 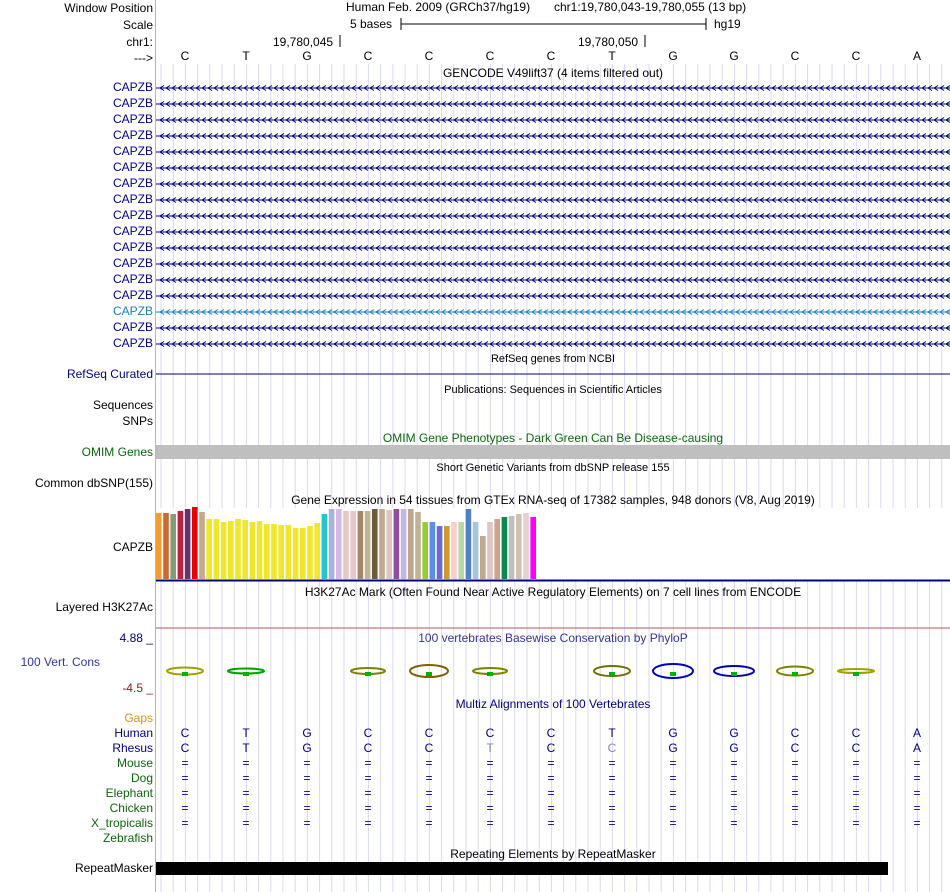 What do you see at coordinates (93, 483) in the screenshot?
I see `dbsnp-label: Common dbSNP(155)` at bounding box center [93, 483].